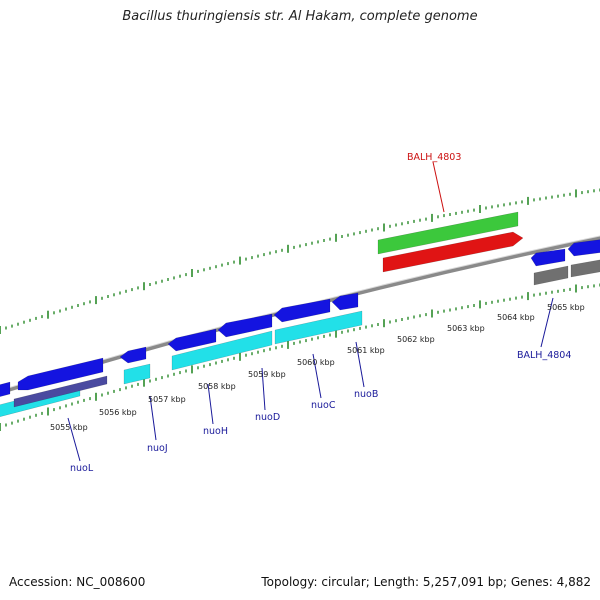 This screenshot has width=600, height=600. Describe the element at coordinates (60, 391) in the screenshot. I see `feature-dark-blue` at that location.